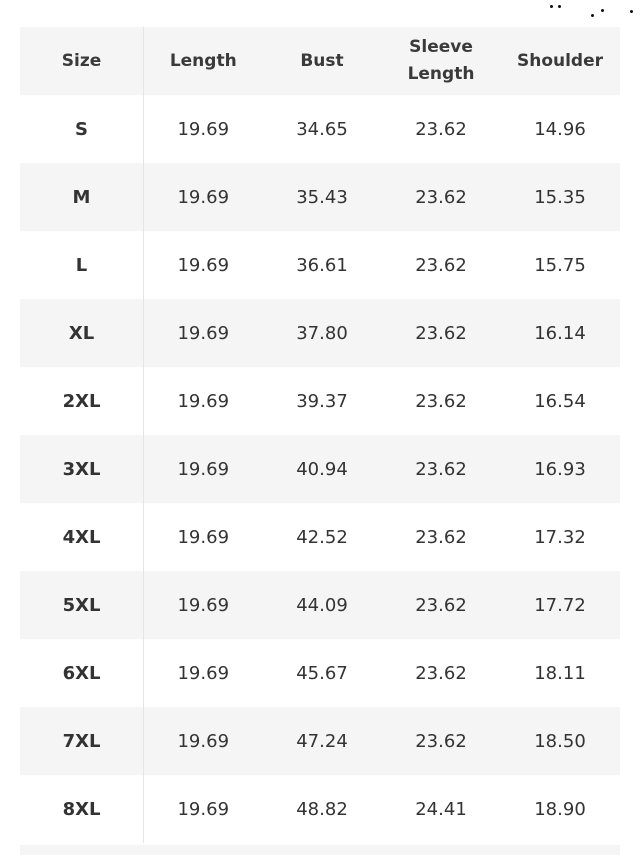  I want to click on cell-size: 2XL, so click(82, 401).